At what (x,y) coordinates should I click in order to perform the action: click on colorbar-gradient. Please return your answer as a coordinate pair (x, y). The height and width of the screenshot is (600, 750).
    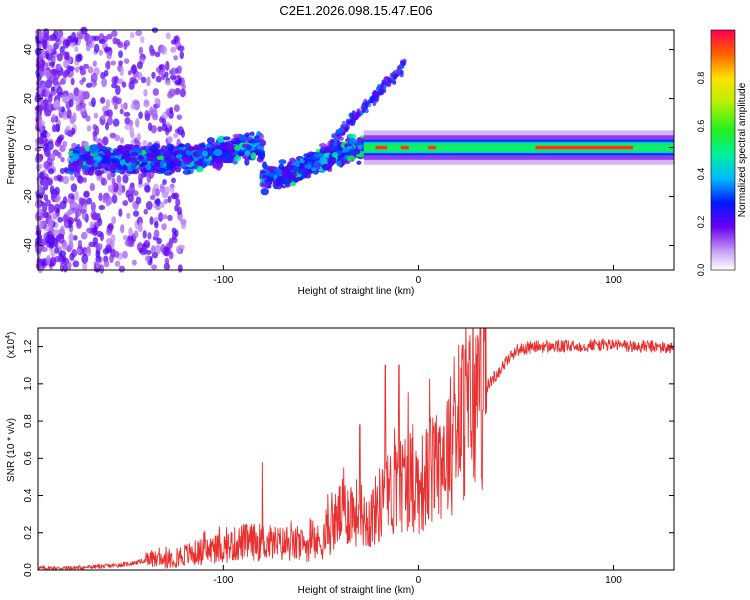
    Looking at the image, I should click on (723, 150).